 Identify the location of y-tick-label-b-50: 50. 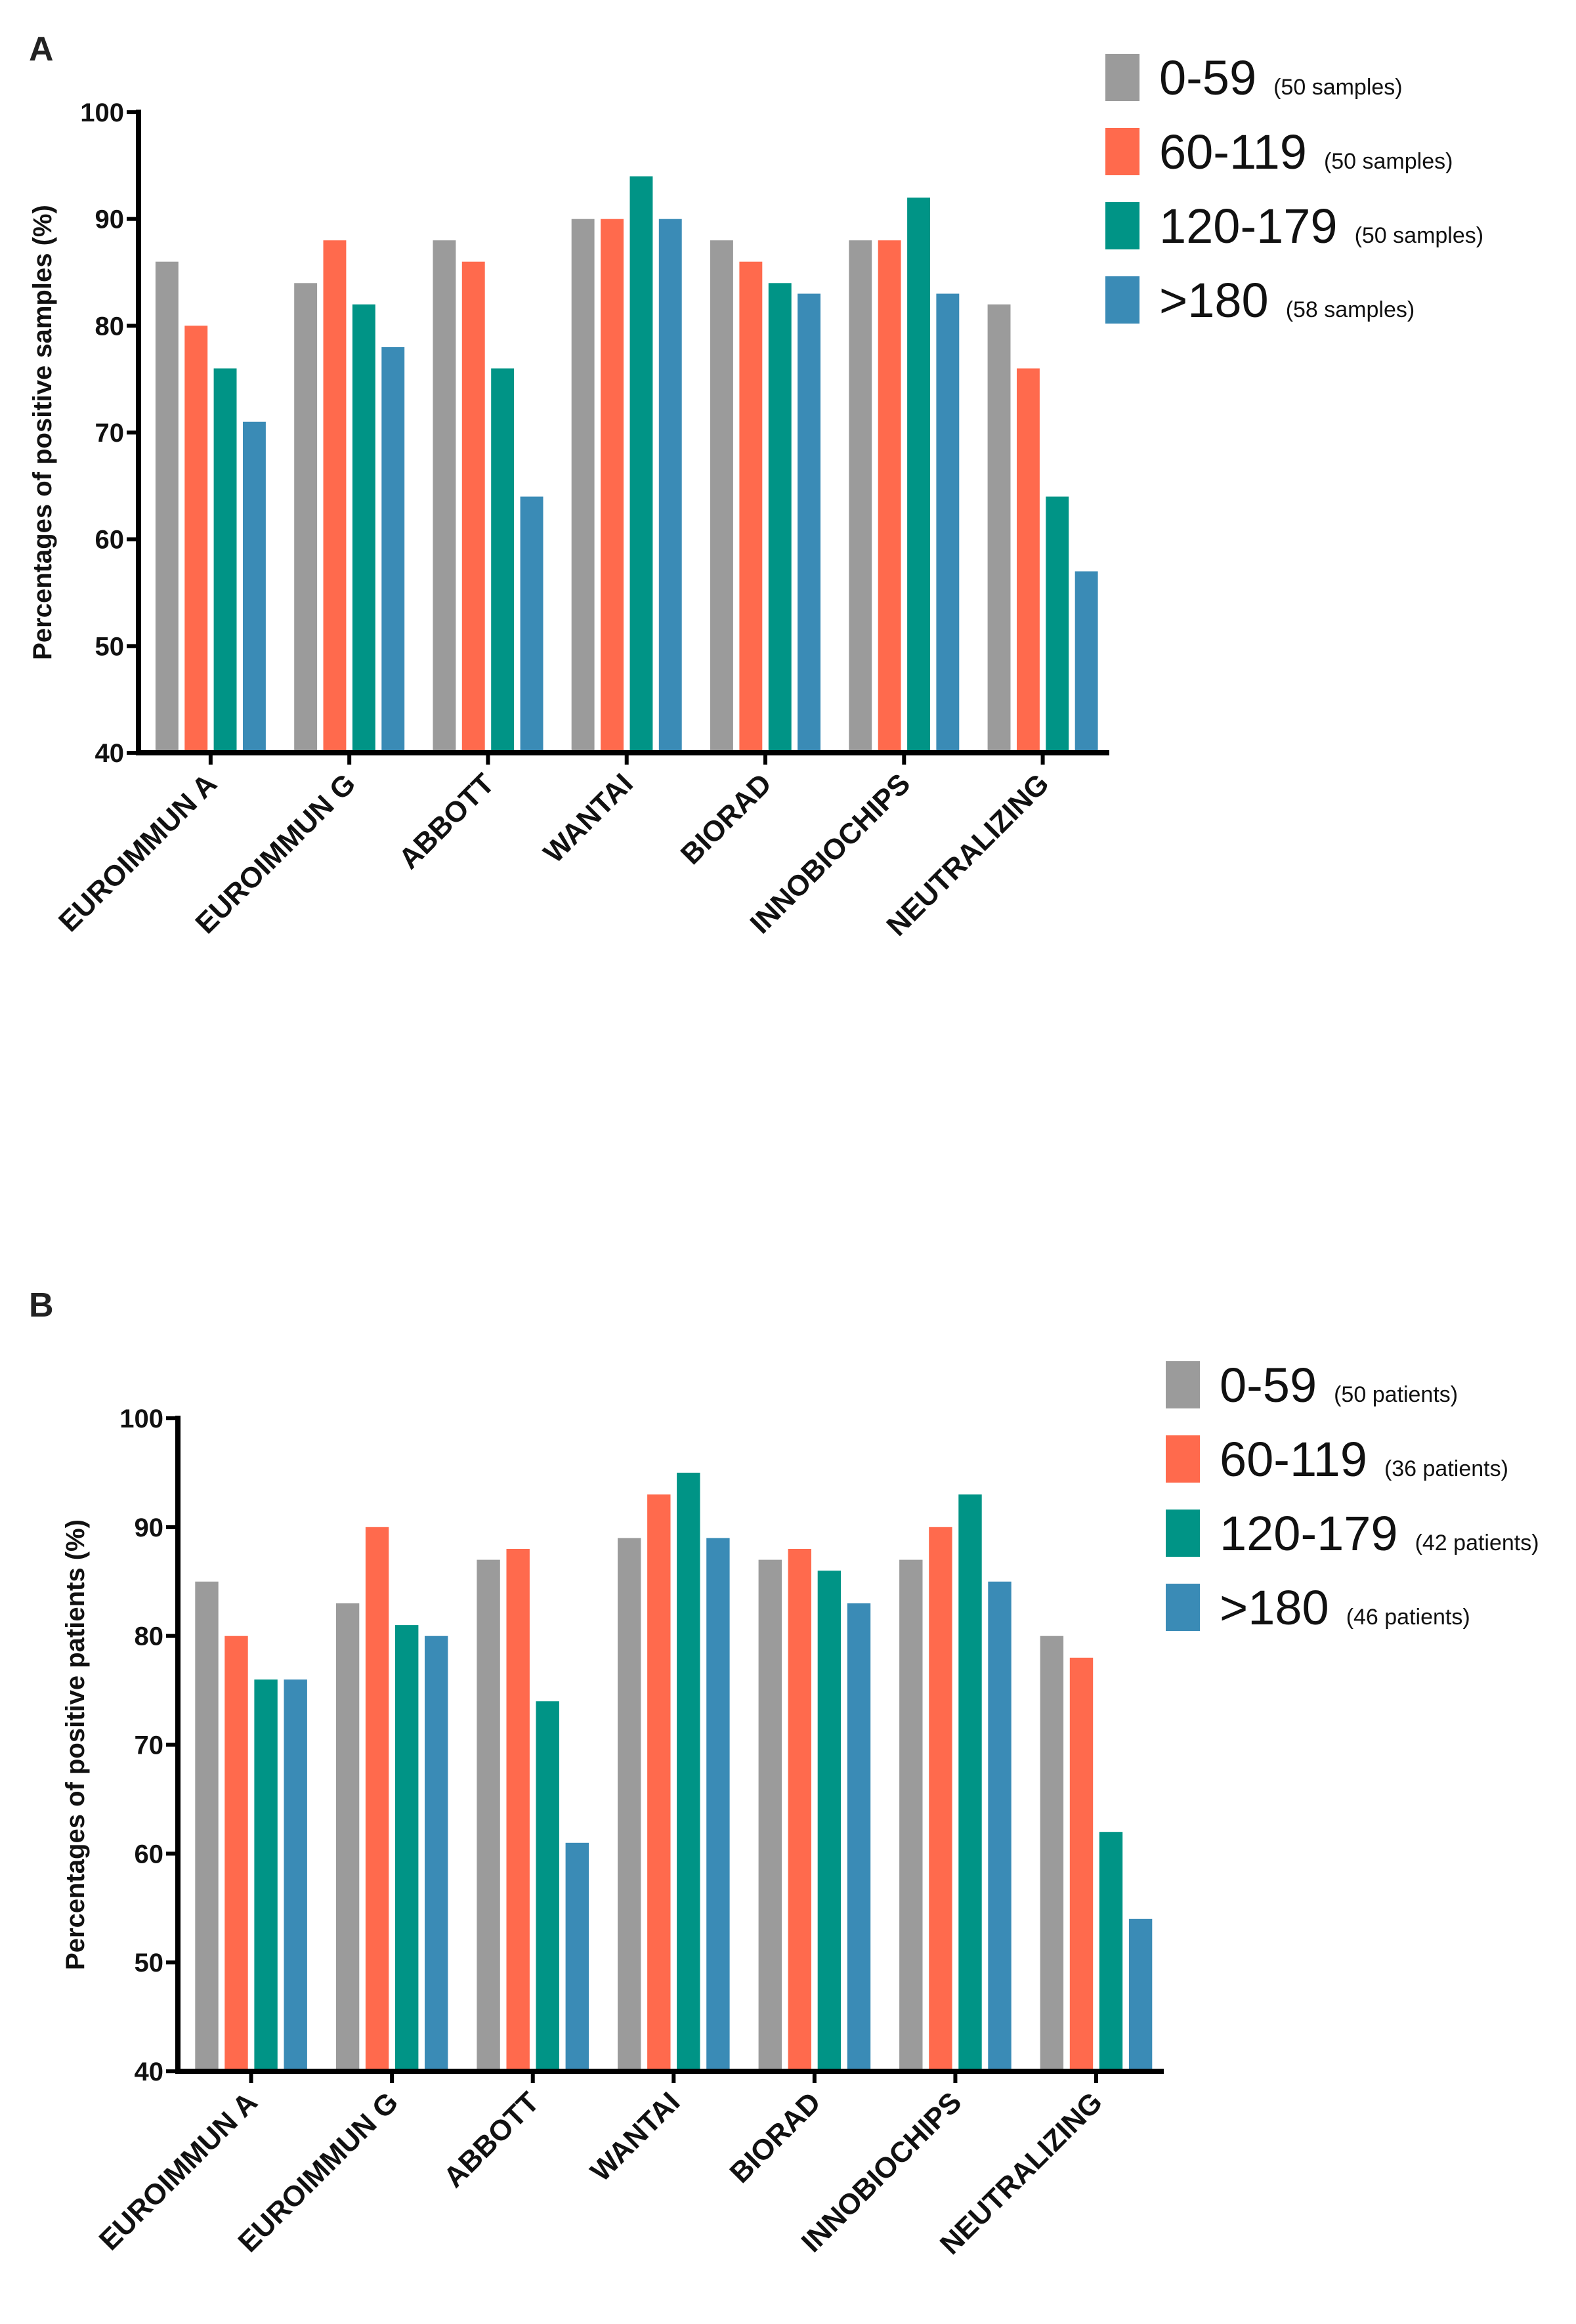
(149, 1963).